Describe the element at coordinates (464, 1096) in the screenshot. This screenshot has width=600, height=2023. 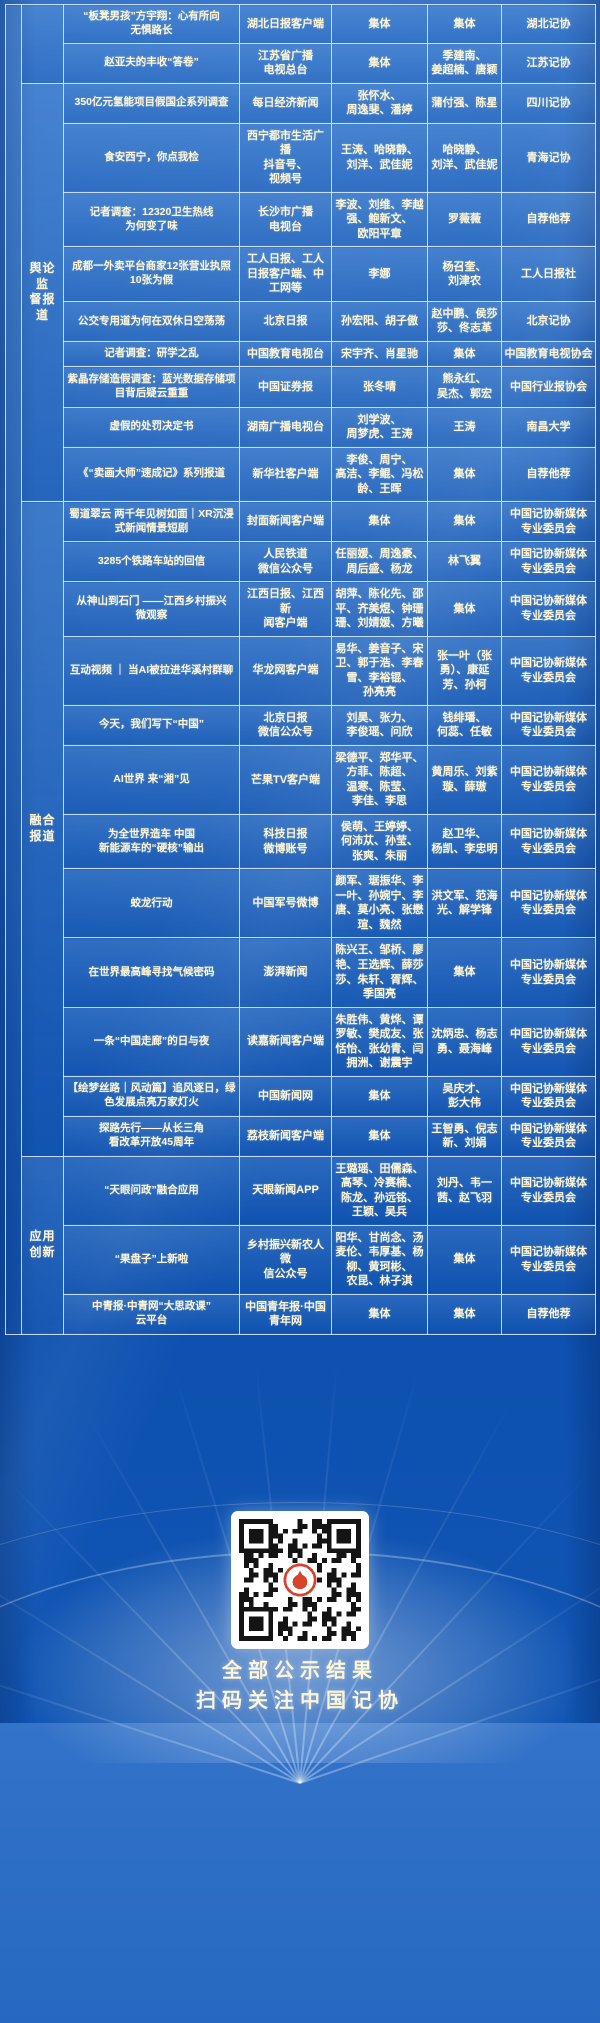
I see `editors-cell: 吴庆才、 彭大伟` at that location.